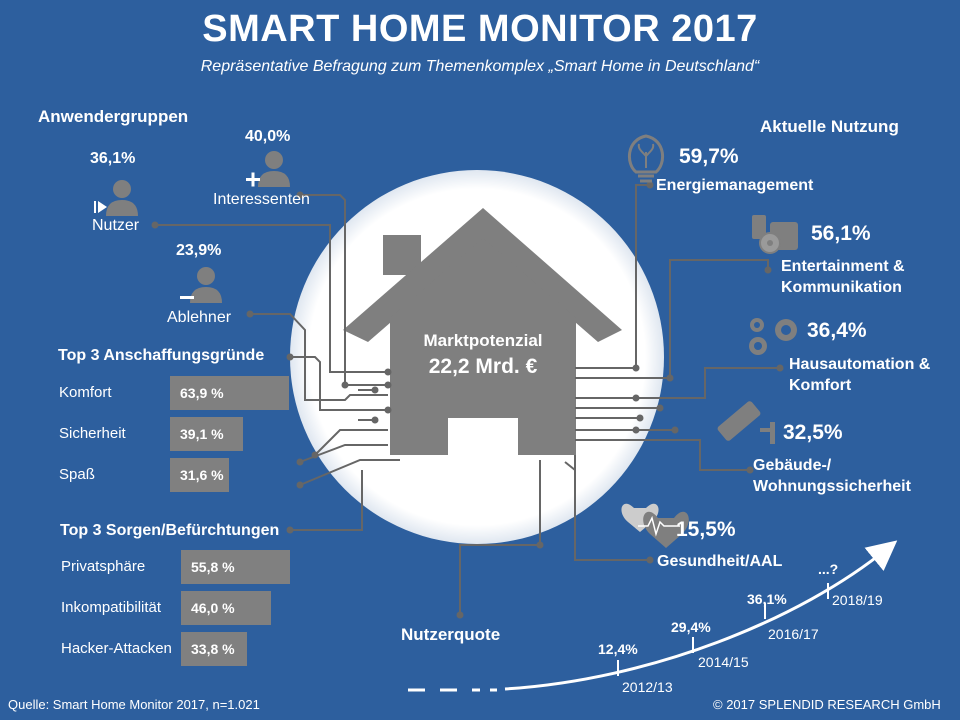 The image size is (960, 720). What do you see at coordinates (857, 600) in the screenshot?
I see `user-rate-period-2018: 2018/19` at bounding box center [857, 600].